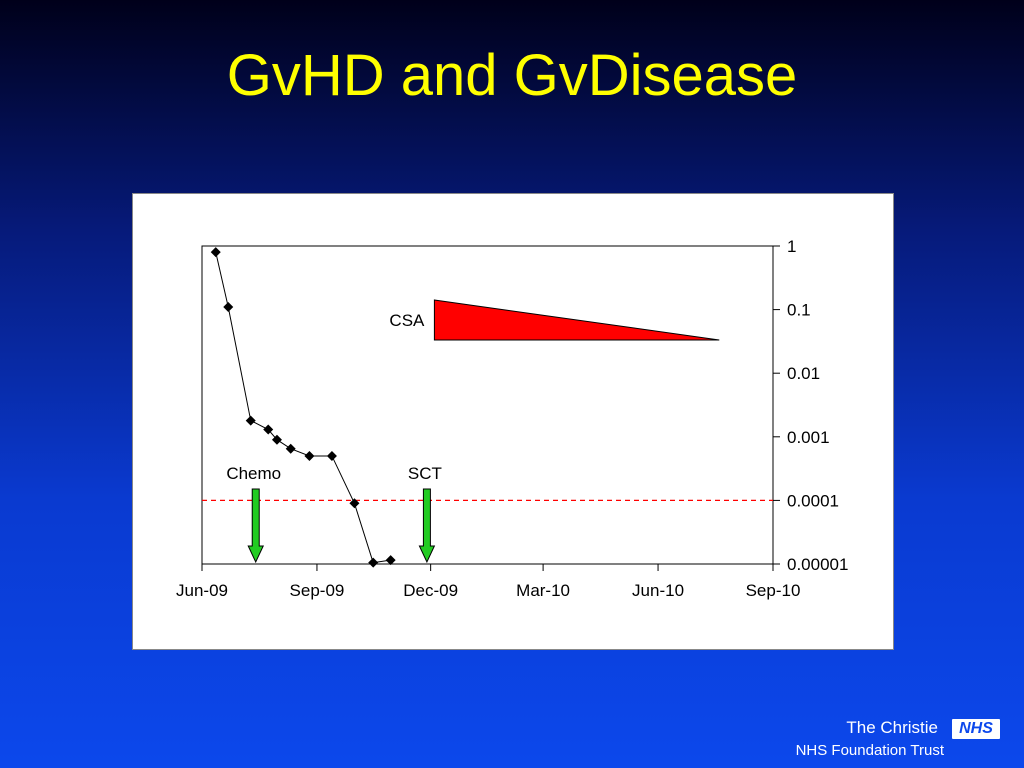  What do you see at coordinates (407, 320) in the screenshot?
I see `csa-label: CSA` at bounding box center [407, 320].